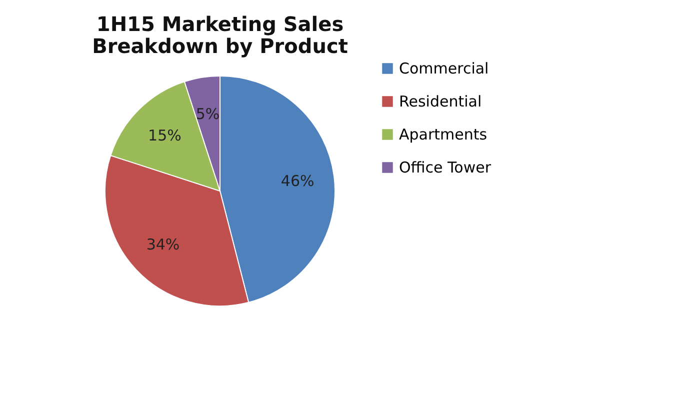 This screenshot has width=690, height=400. What do you see at coordinates (163, 245) in the screenshot?
I see `data-label: 34%` at bounding box center [163, 245].